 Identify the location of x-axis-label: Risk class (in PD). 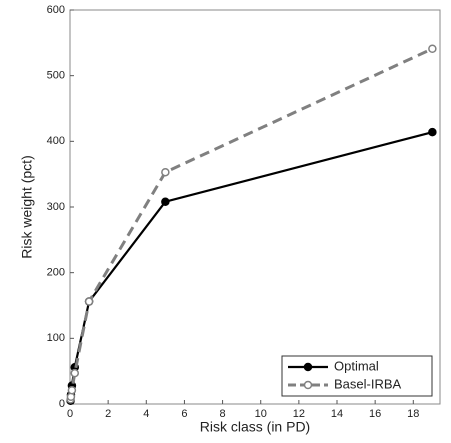
(255, 427).